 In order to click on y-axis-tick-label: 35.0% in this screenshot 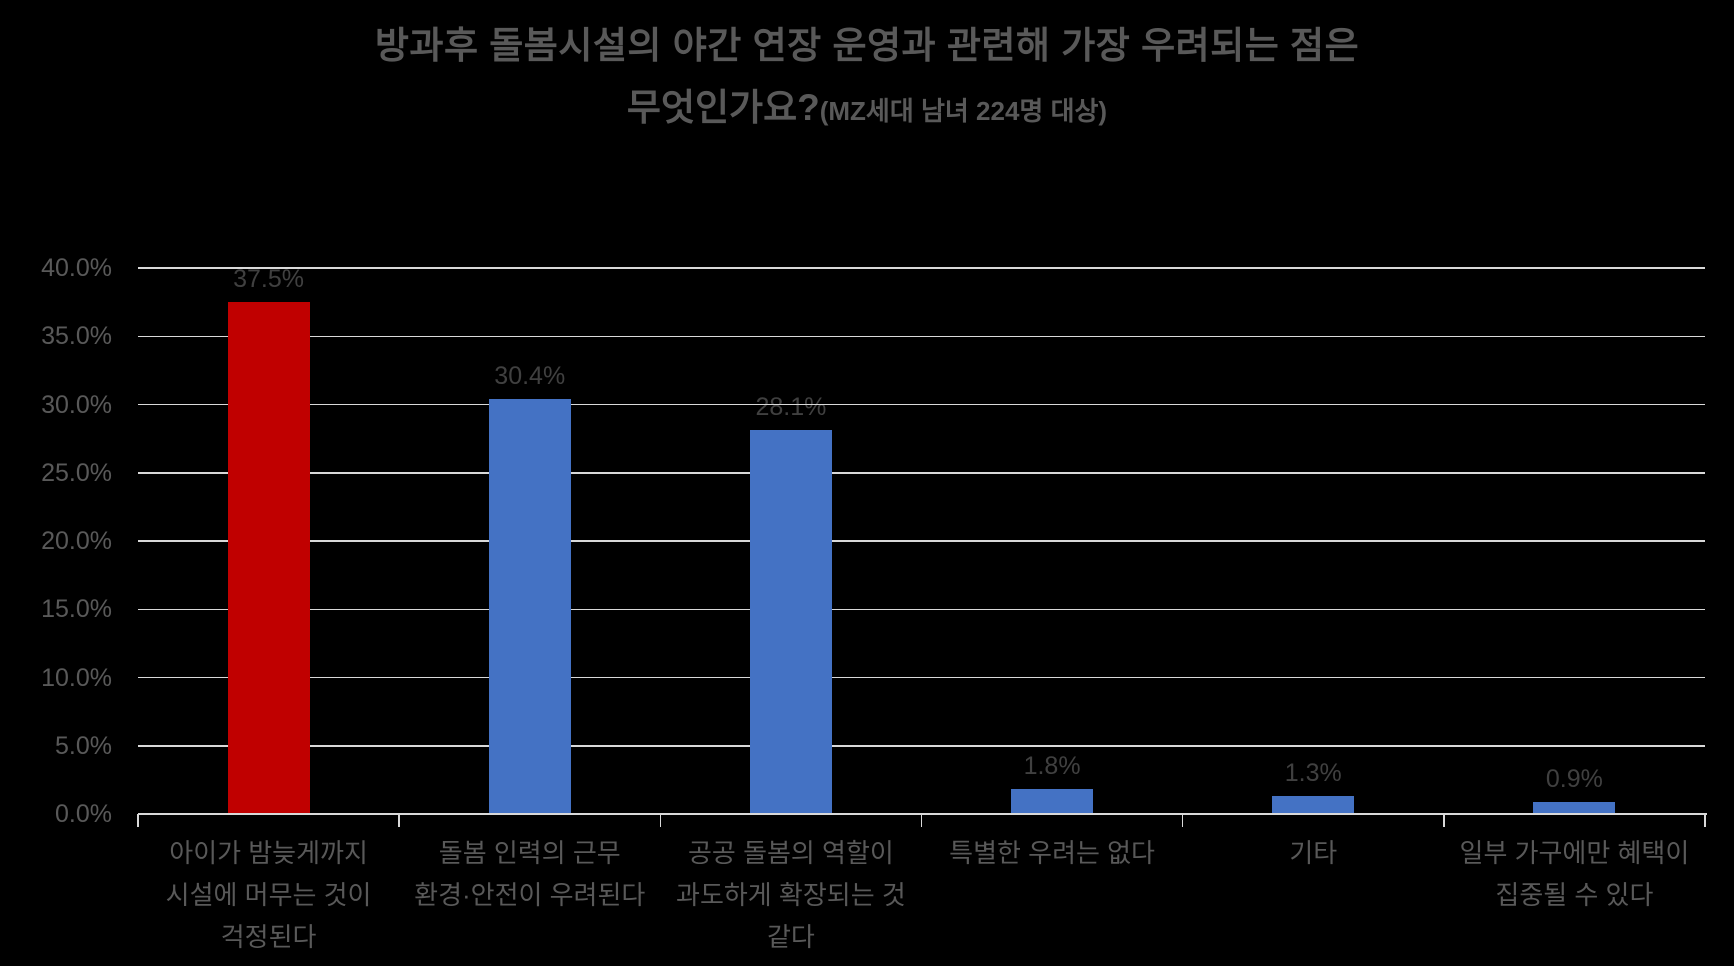, I will do `click(76, 336)`.